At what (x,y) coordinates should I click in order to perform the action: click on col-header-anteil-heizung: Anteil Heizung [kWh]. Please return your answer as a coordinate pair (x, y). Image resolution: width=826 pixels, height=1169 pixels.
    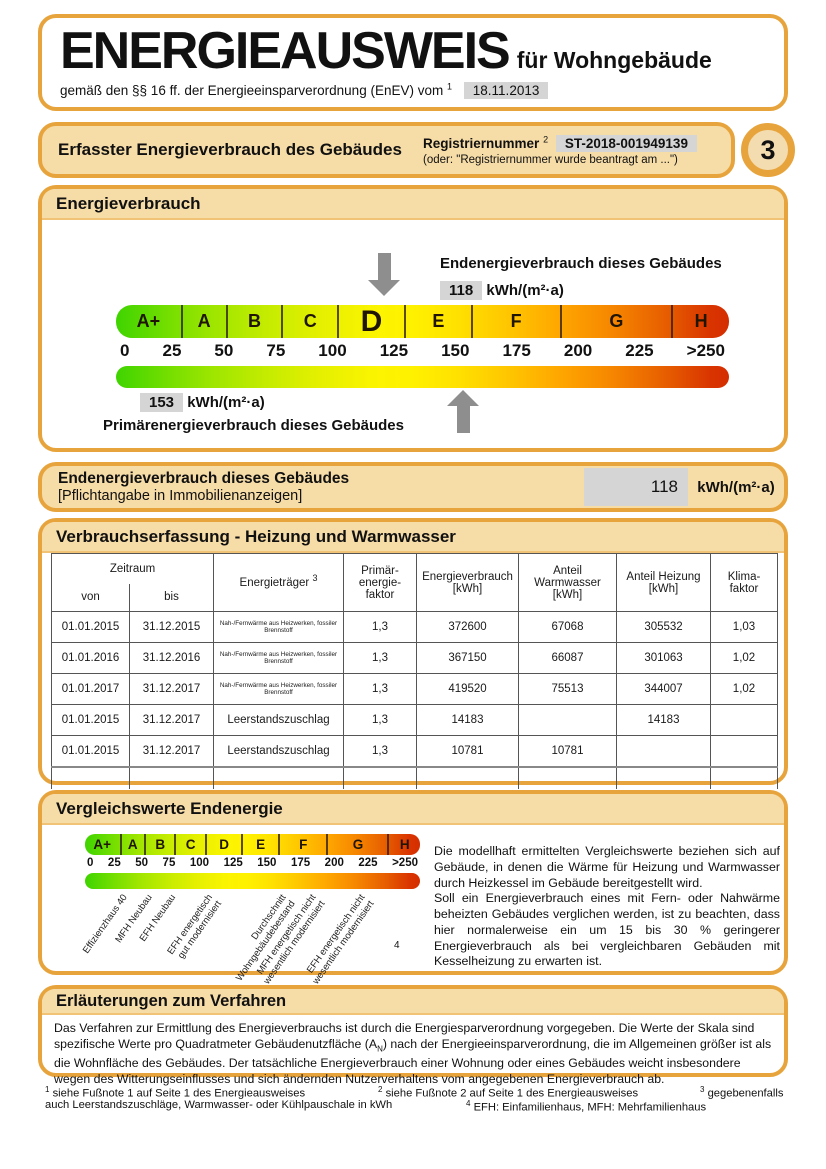
    Looking at the image, I should click on (663, 582).